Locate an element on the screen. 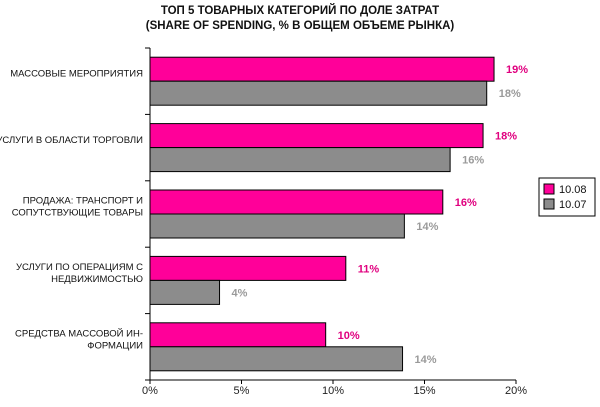  legend: 10.08 10.07 is located at coordinates (567, 197).